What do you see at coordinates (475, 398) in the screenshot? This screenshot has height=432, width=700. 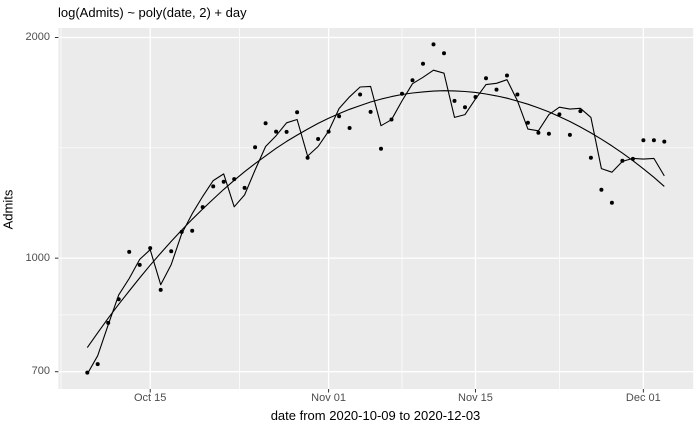 I see `x-tick-label: Nov 15` at bounding box center [475, 398].